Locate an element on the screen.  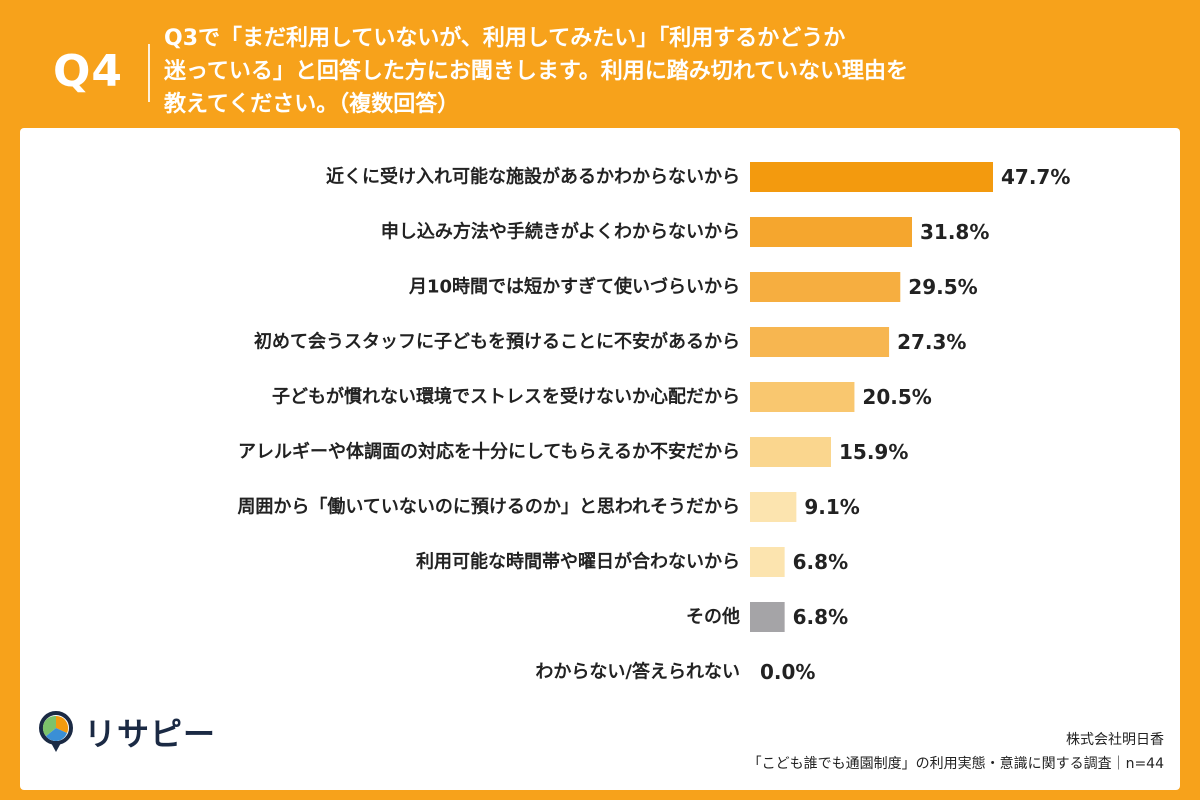
value-label: 31.8% is located at coordinates (954, 232).